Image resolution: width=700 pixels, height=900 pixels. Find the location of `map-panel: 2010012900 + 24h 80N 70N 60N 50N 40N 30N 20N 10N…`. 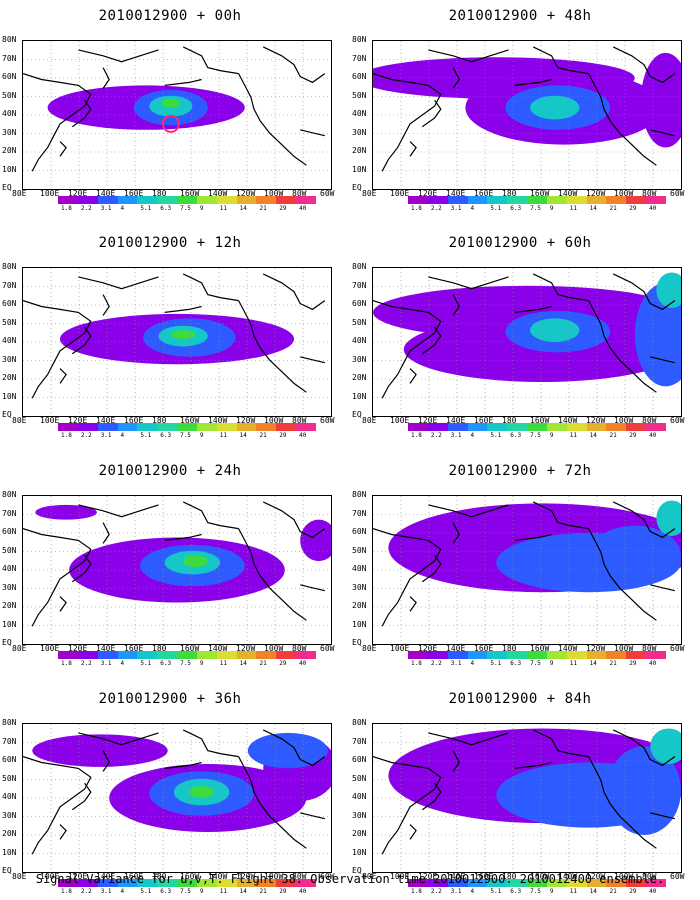

map-panel: 2010012900 + 24h 80N 70N 60N 50N 40N 30N 20N 10N… is located at coordinates (170, 562).